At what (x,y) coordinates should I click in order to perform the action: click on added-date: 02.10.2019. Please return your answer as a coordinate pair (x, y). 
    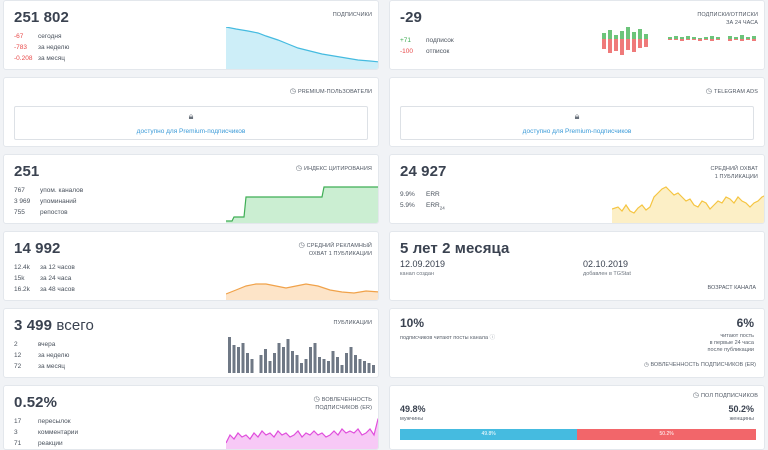
    Looking at the image, I should click on (606, 264).